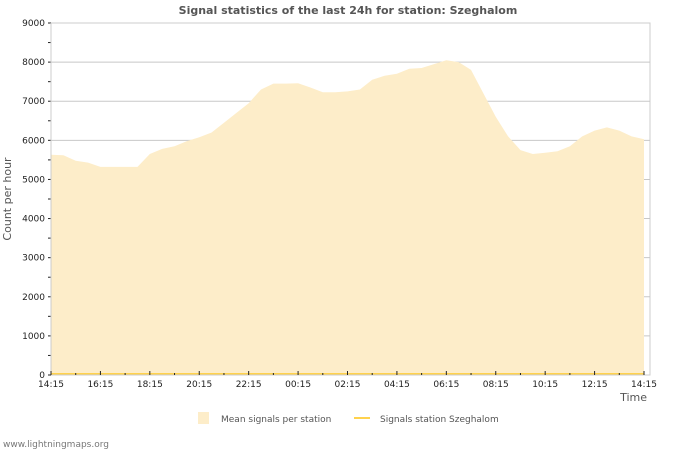 The width and height of the screenshot is (700, 450). What do you see at coordinates (33, 102) in the screenshot?
I see `y-tick-label: 7000` at bounding box center [33, 102].